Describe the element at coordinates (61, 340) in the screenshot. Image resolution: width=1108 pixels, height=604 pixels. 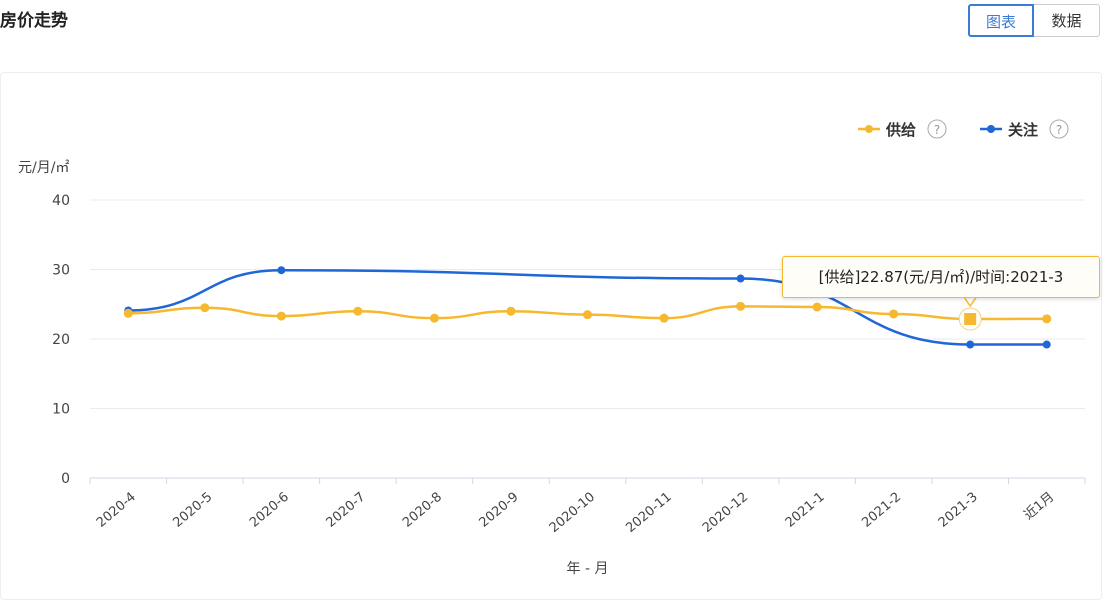
I see `y-tick-label: 20` at that location.